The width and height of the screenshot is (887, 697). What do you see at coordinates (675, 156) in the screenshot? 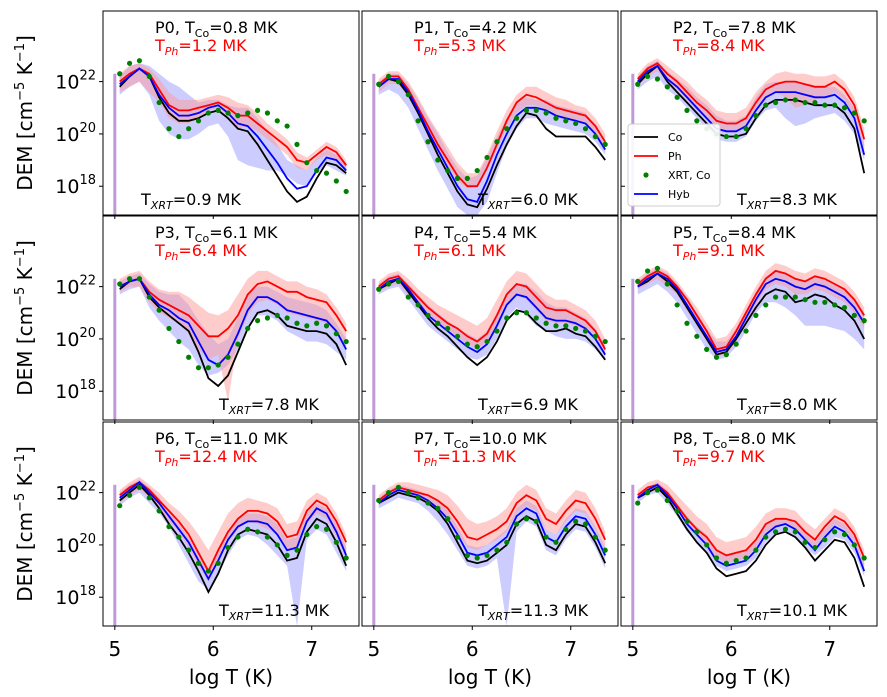
I see `legend-label-ph: Ph` at bounding box center [675, 156].